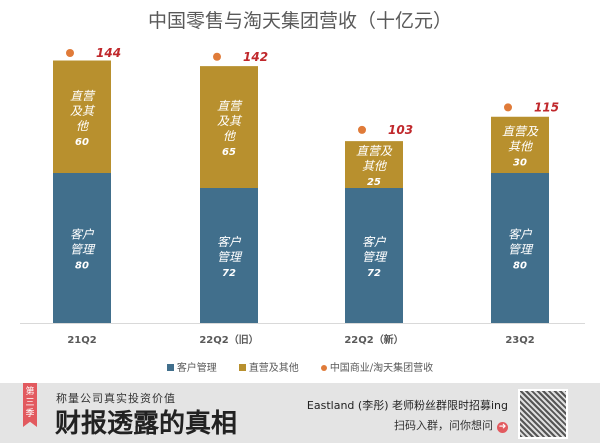  I want to click on legend-item-direct: 直营及其他, so click(268, 366).